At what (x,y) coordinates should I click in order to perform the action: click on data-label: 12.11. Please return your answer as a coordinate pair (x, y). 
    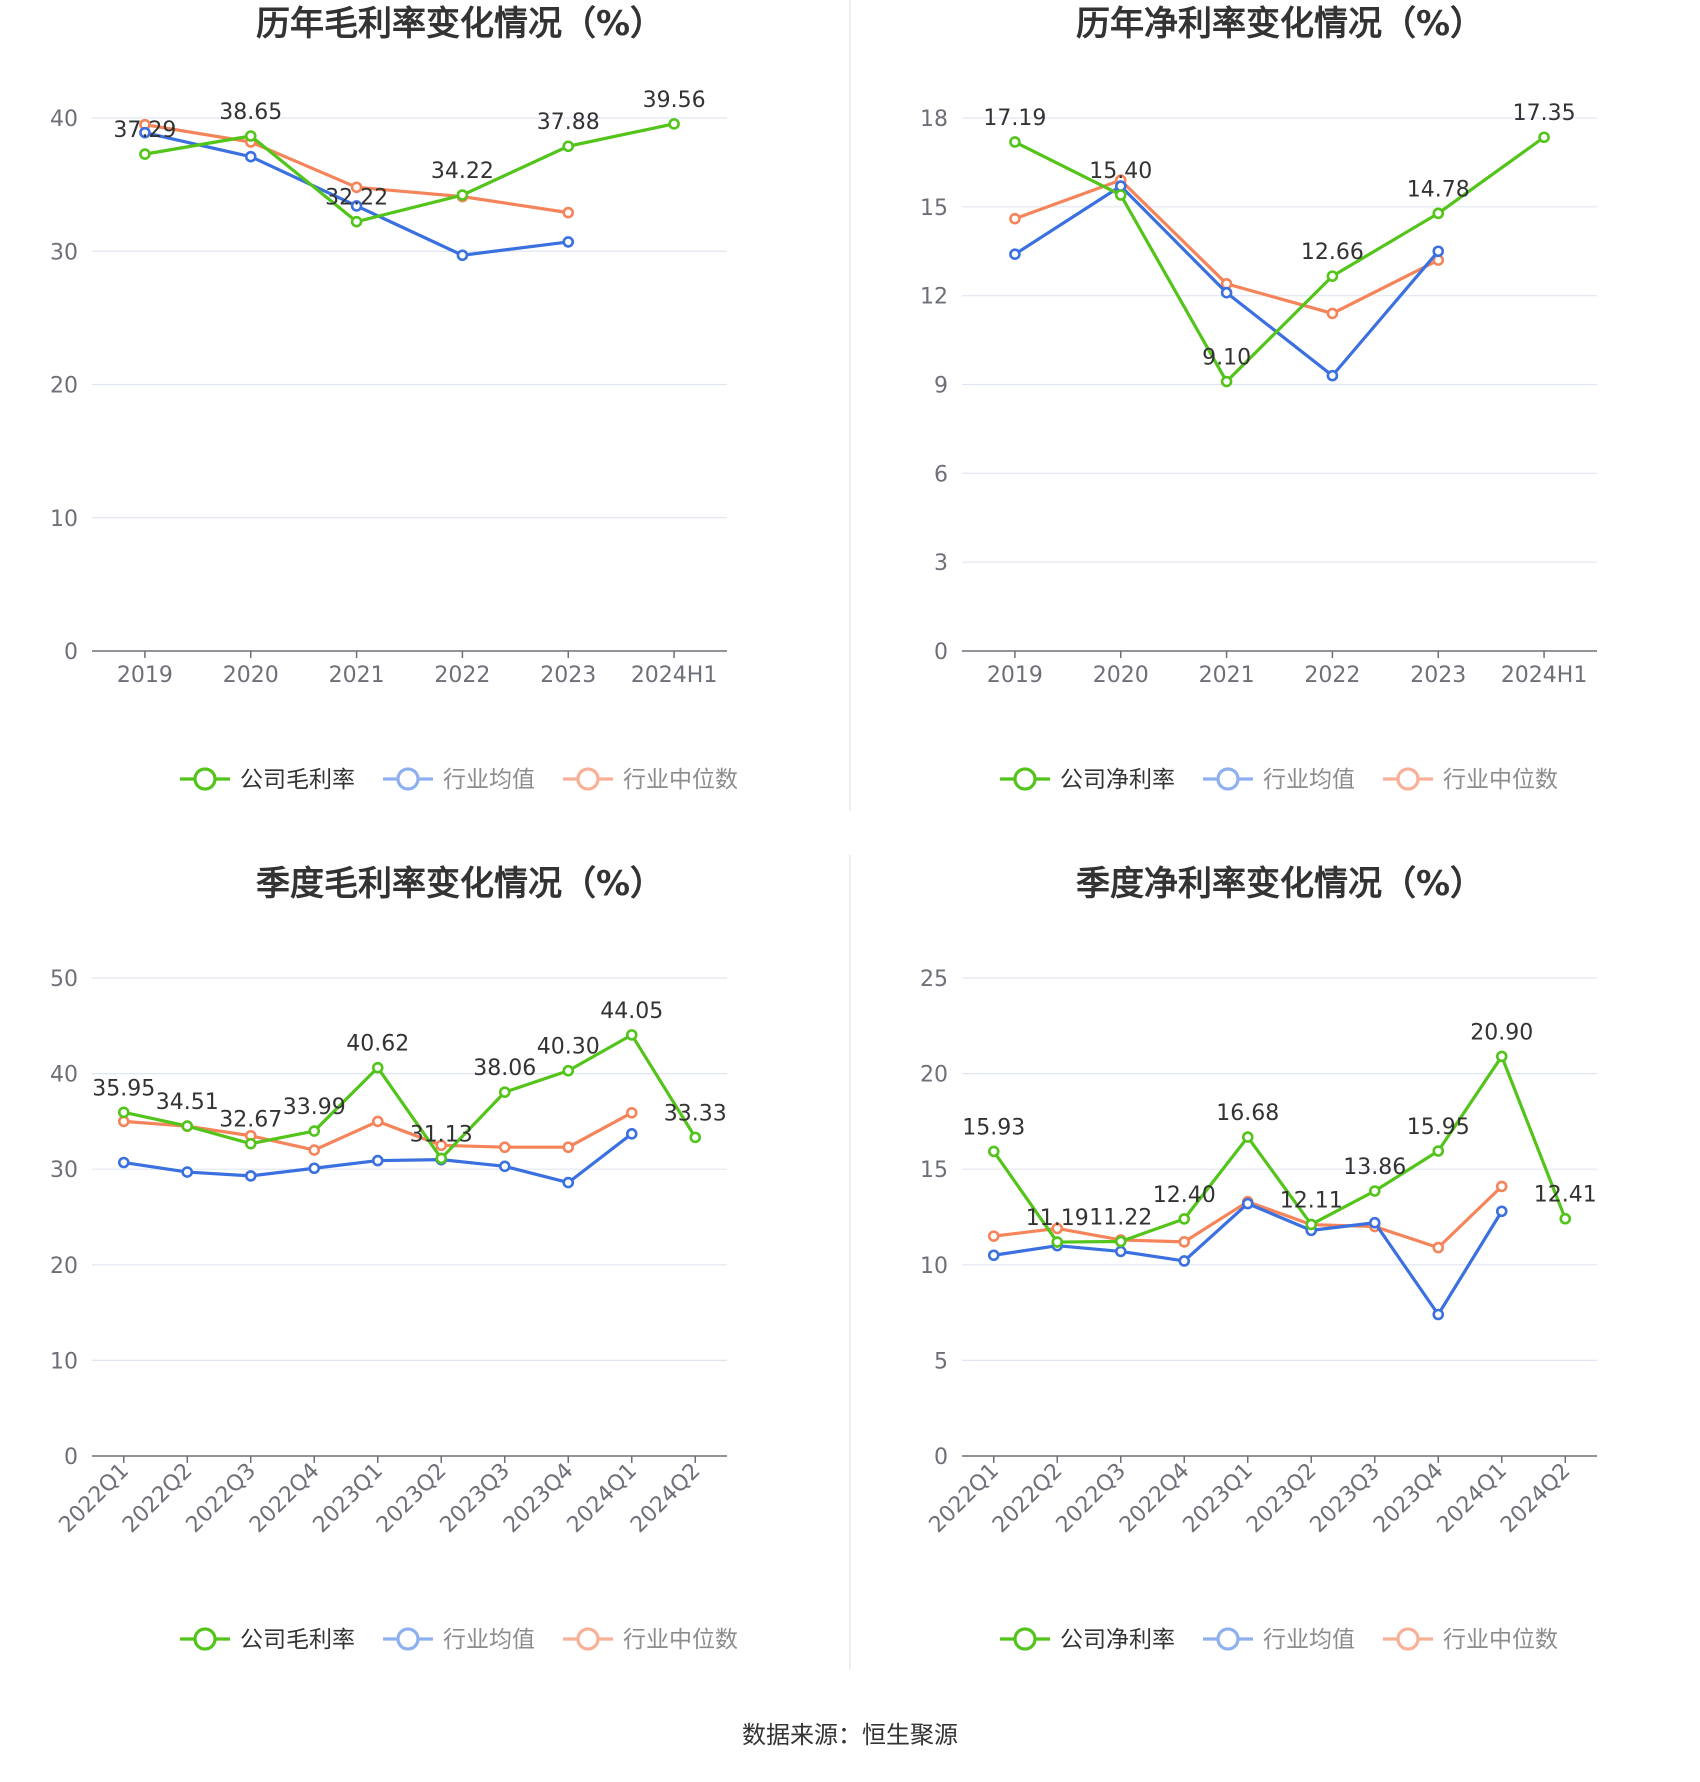
    Looking at the image, I should click on (1311, 1200).